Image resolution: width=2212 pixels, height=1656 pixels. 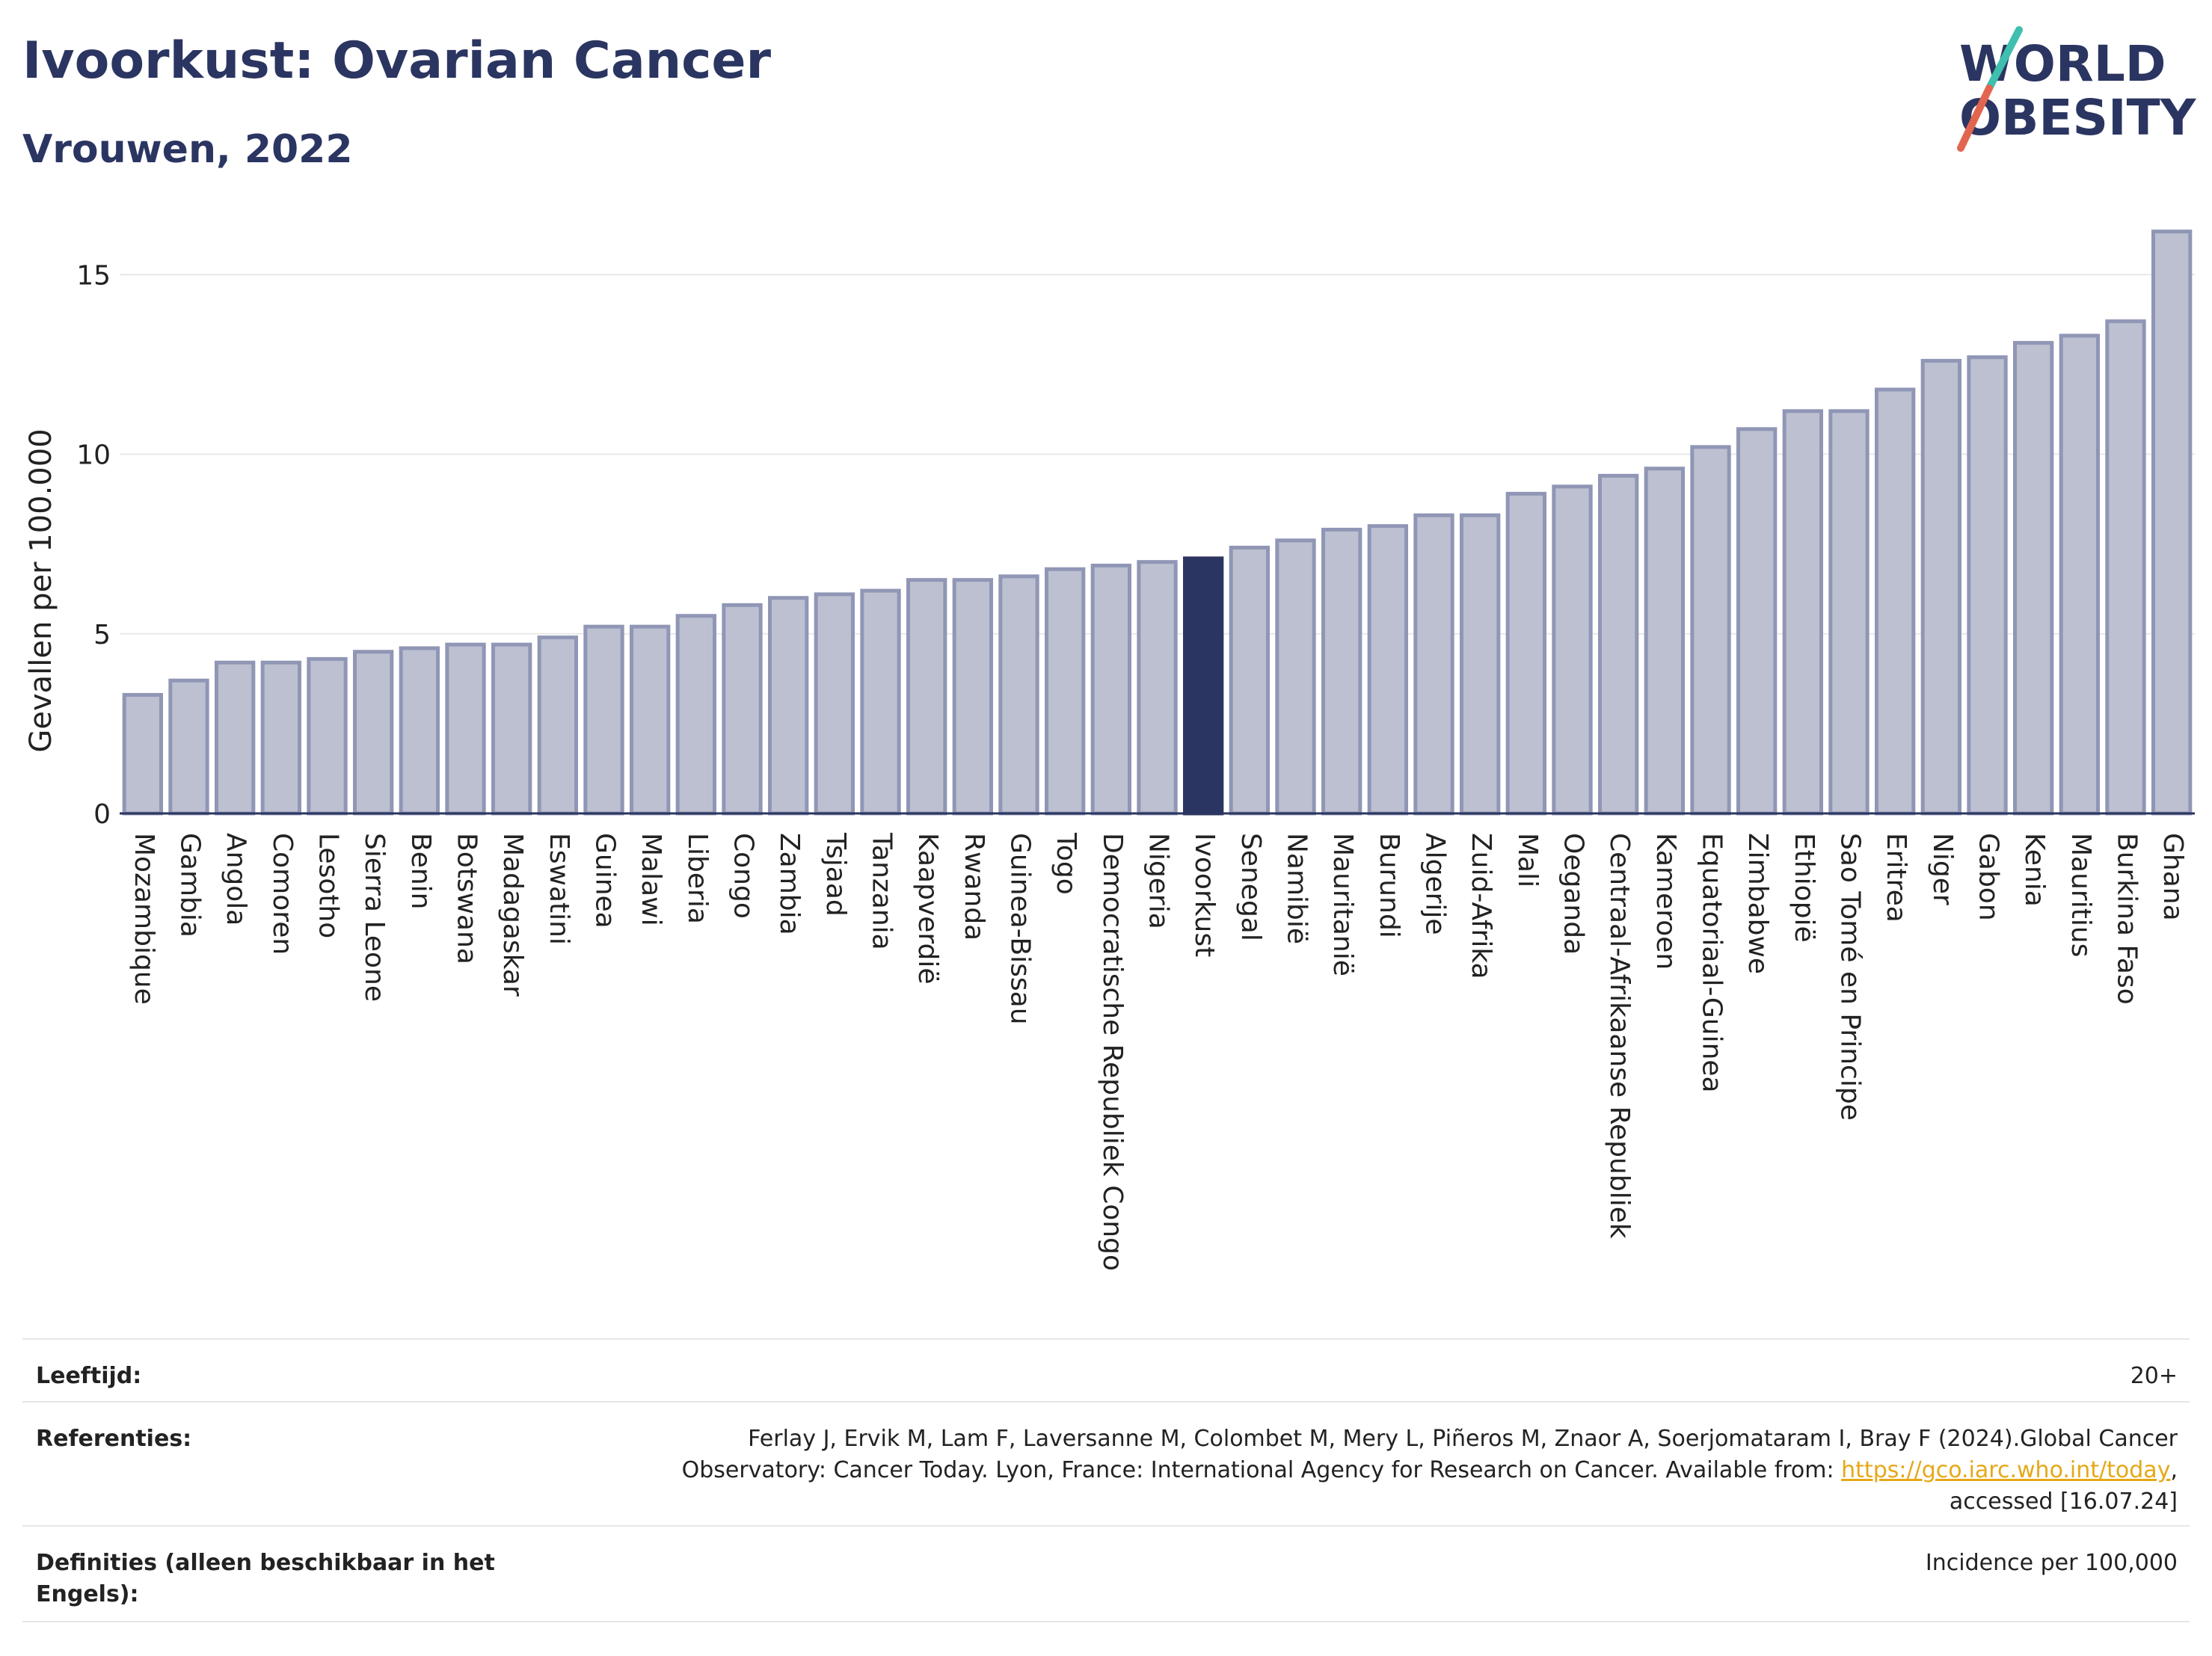 What do you see at coordinates (1665, 641) in the screenshot?
I see `bar-kameroen` at bounding box center [1665, 641].